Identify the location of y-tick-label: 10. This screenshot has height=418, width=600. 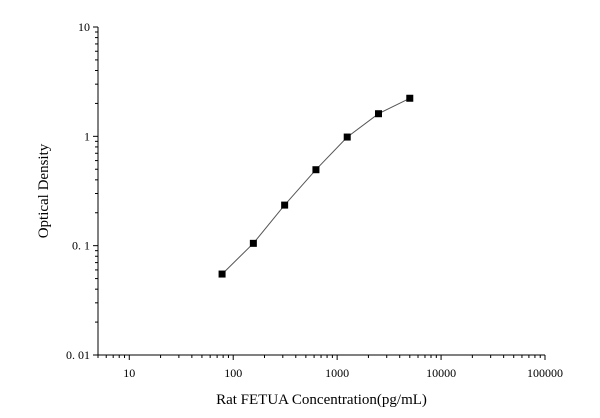
(84, 27).